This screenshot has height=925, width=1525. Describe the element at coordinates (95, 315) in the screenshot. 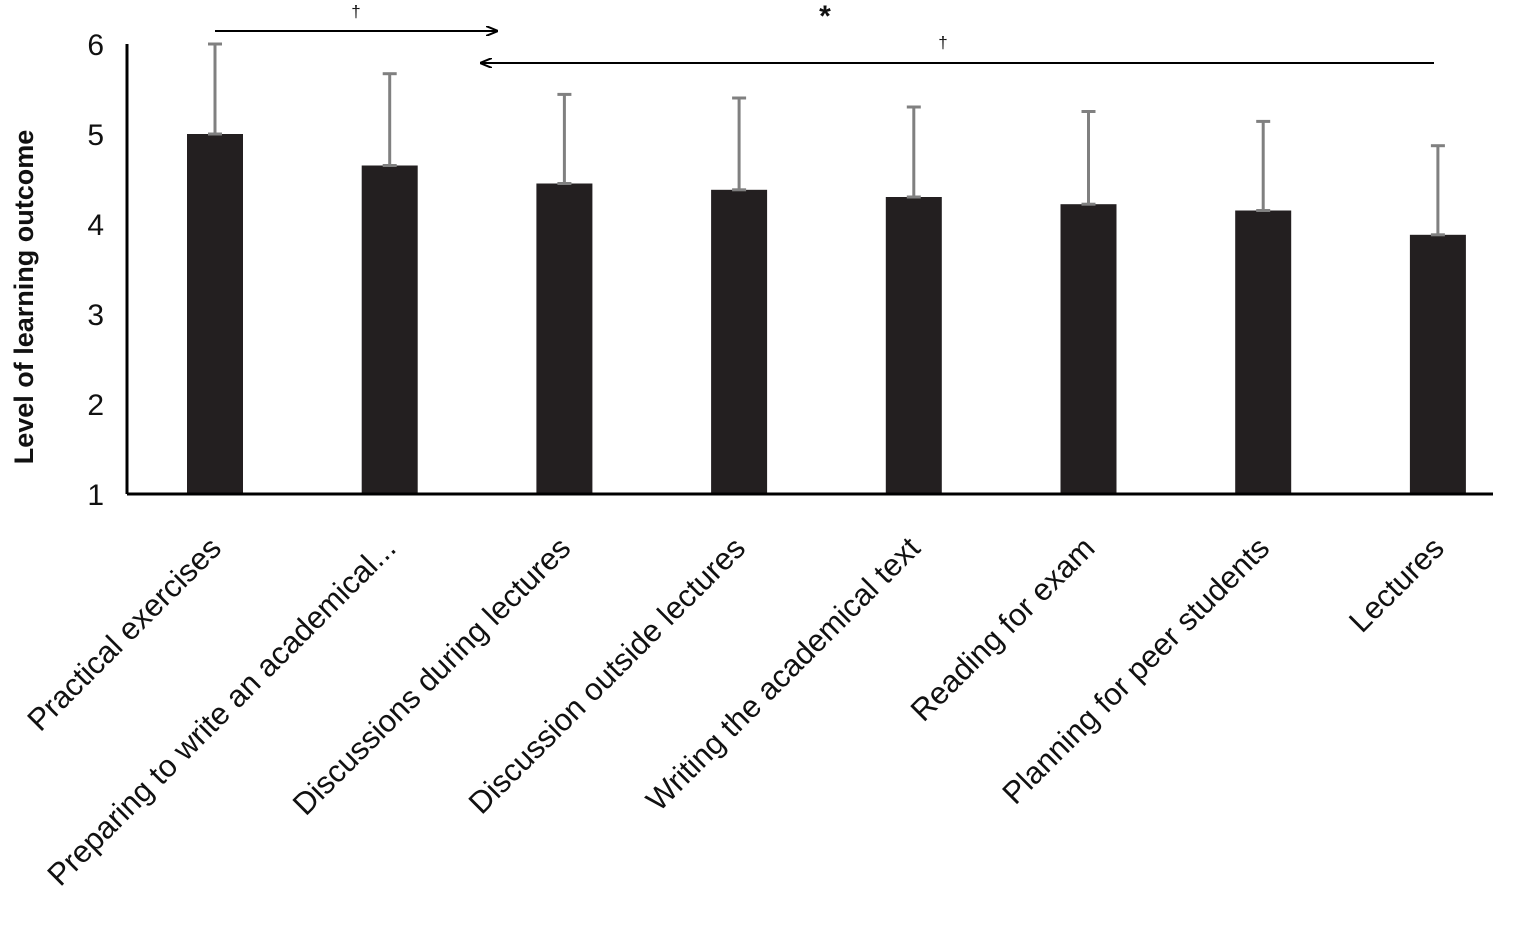

I see `y-tick-label-3: 3` at that location.